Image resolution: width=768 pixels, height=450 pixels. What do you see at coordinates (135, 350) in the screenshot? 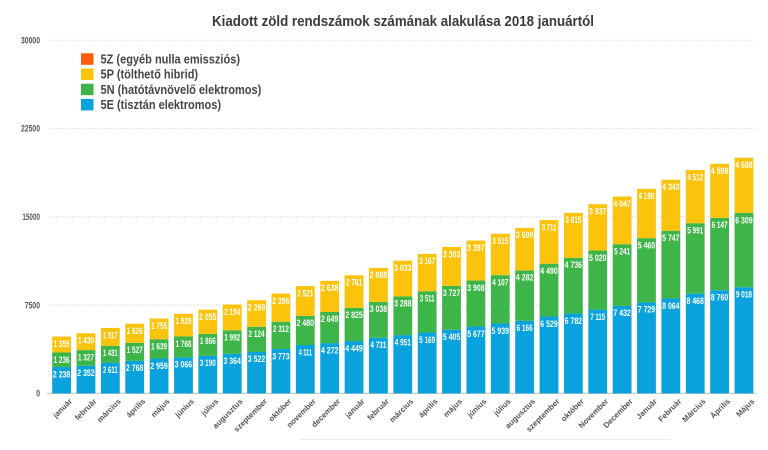
I see `svg-text: 1 527` at bounding box center [135, 350].